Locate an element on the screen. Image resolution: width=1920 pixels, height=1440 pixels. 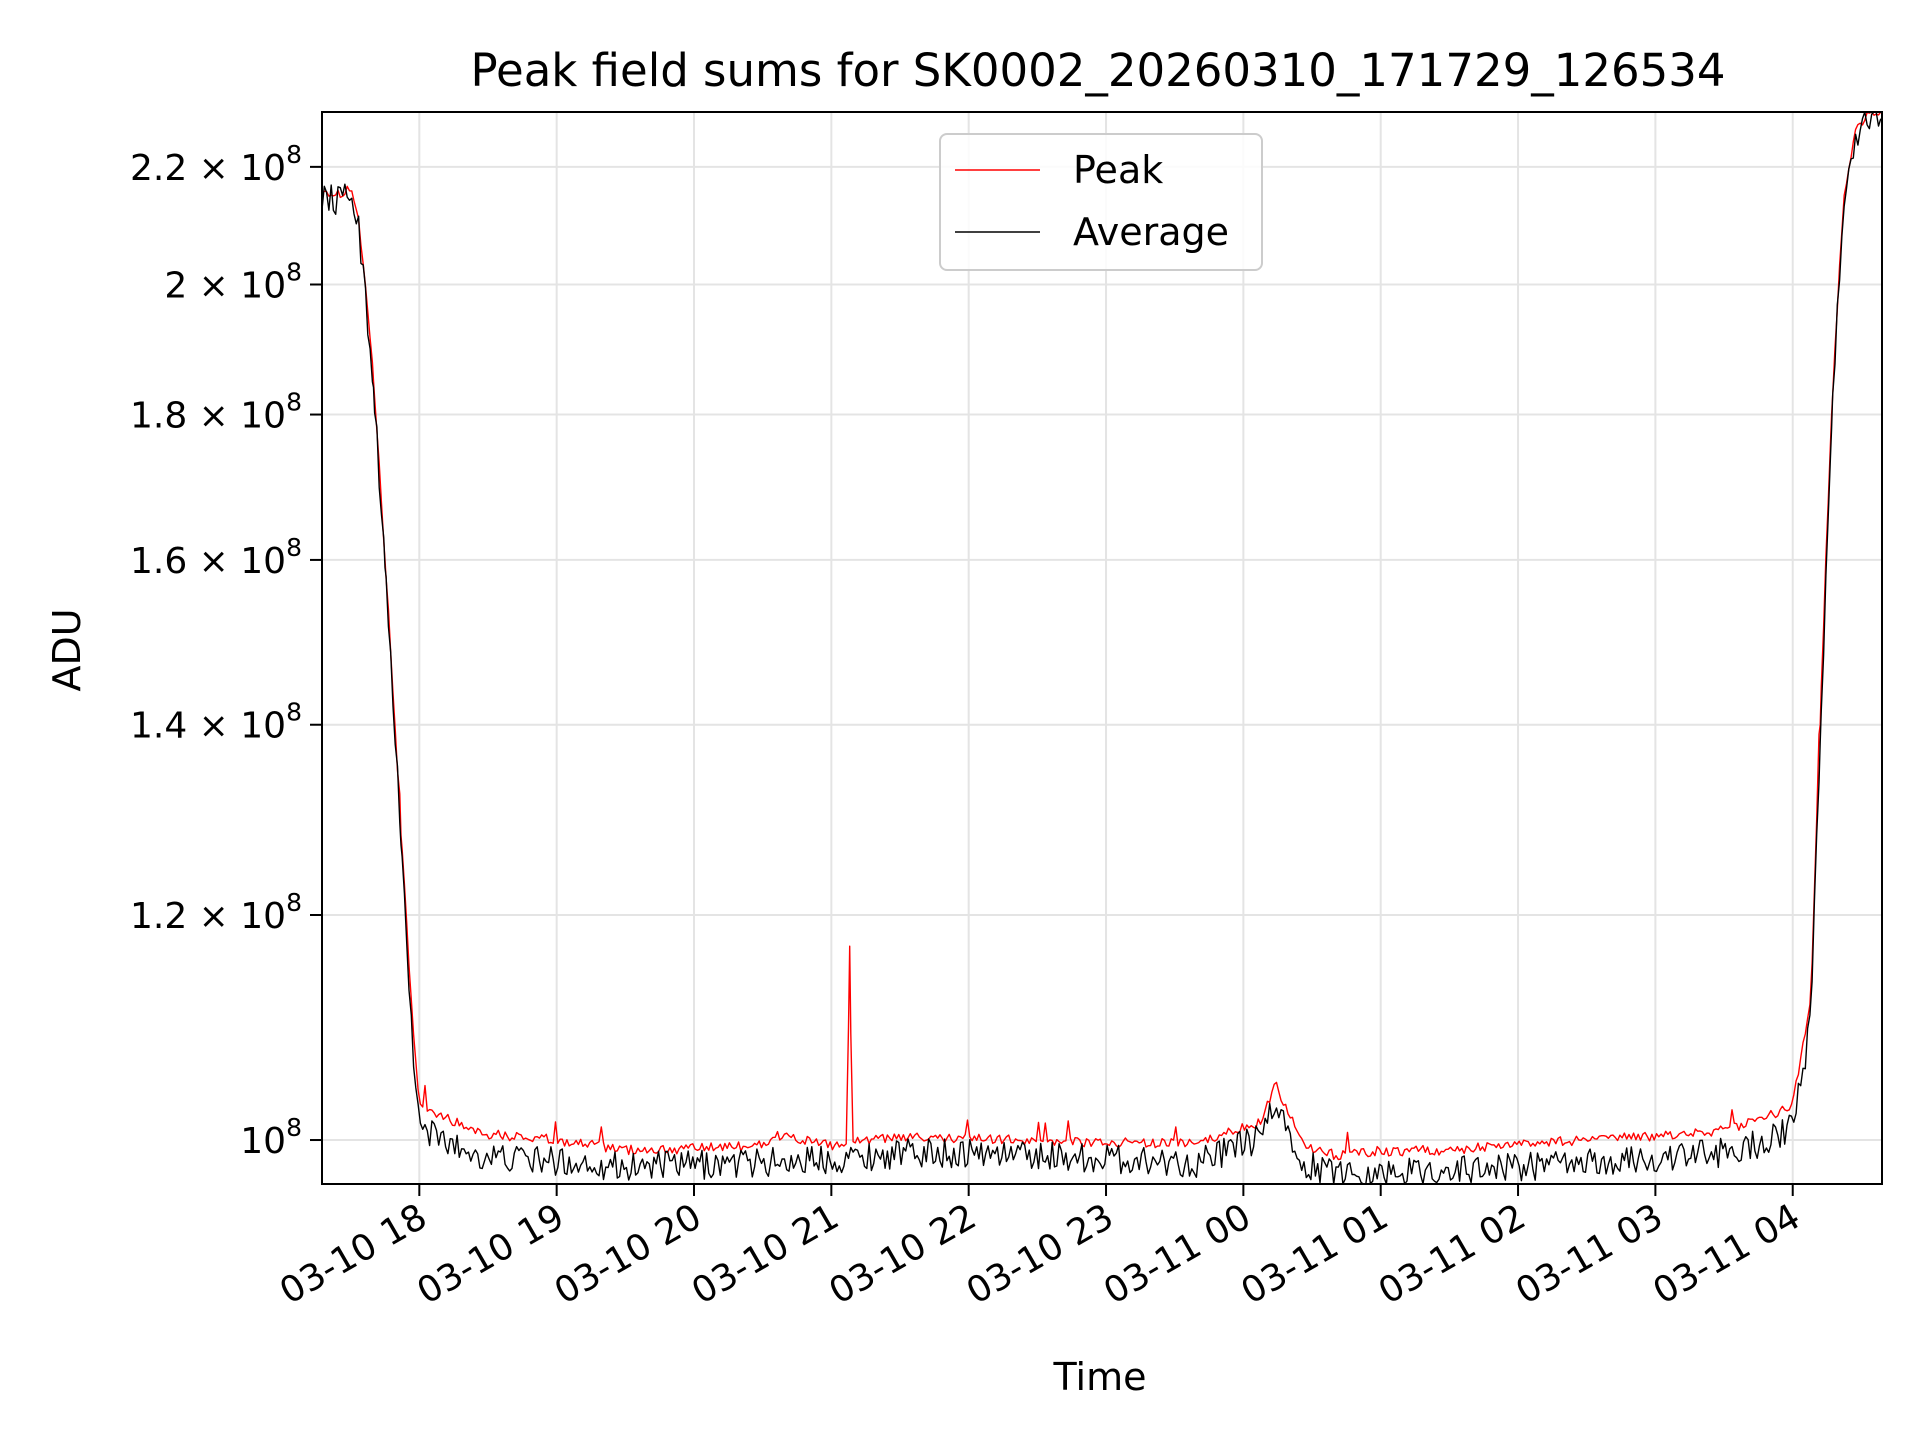
legend-label-average: Average is located at coordinates (1151, 232).